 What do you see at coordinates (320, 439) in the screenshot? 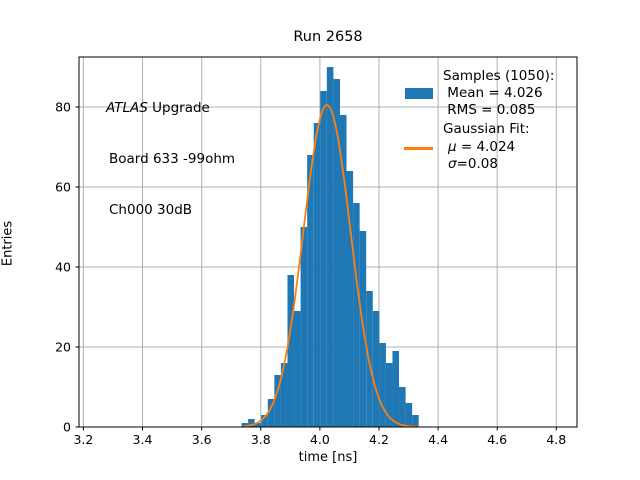
I see `svg-text: 4.0` at bounding box center [320, 439].